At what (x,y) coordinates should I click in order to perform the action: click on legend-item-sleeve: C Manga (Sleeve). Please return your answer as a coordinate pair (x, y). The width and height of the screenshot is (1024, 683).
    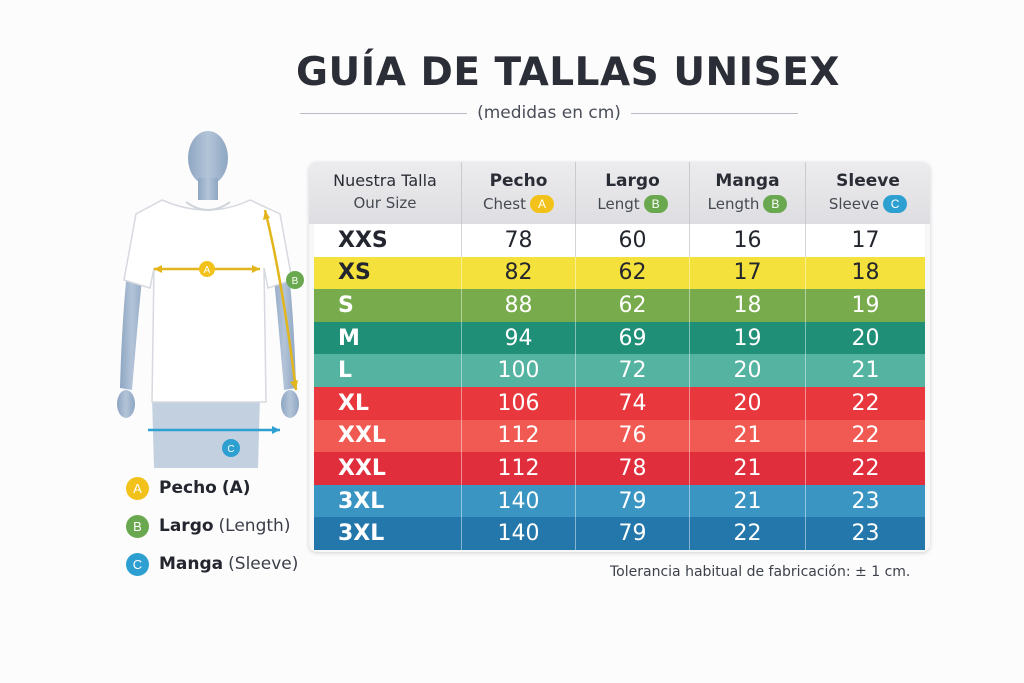
    Looking at the image, I should click on (212, 564).